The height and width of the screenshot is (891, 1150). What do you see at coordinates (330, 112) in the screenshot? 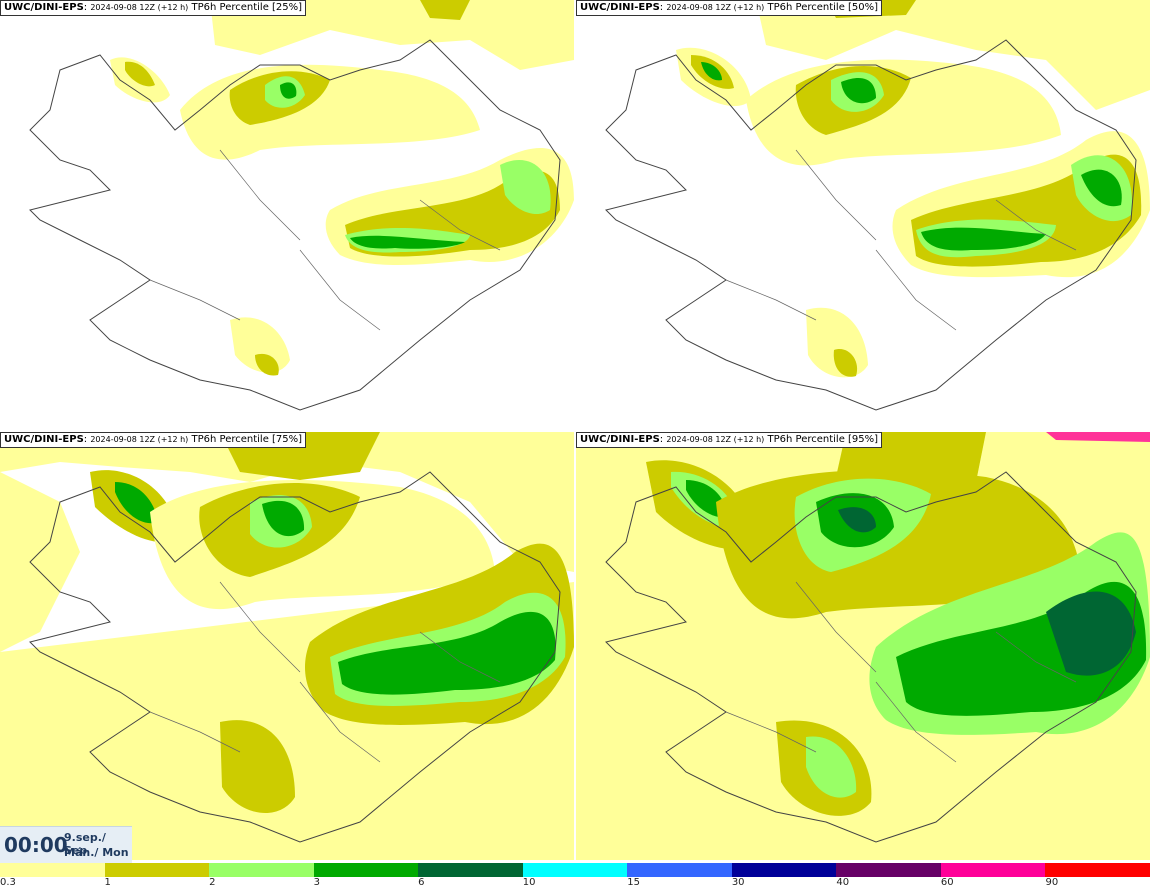
I see `precip-area-north-land` at bounding box center [330, 112].